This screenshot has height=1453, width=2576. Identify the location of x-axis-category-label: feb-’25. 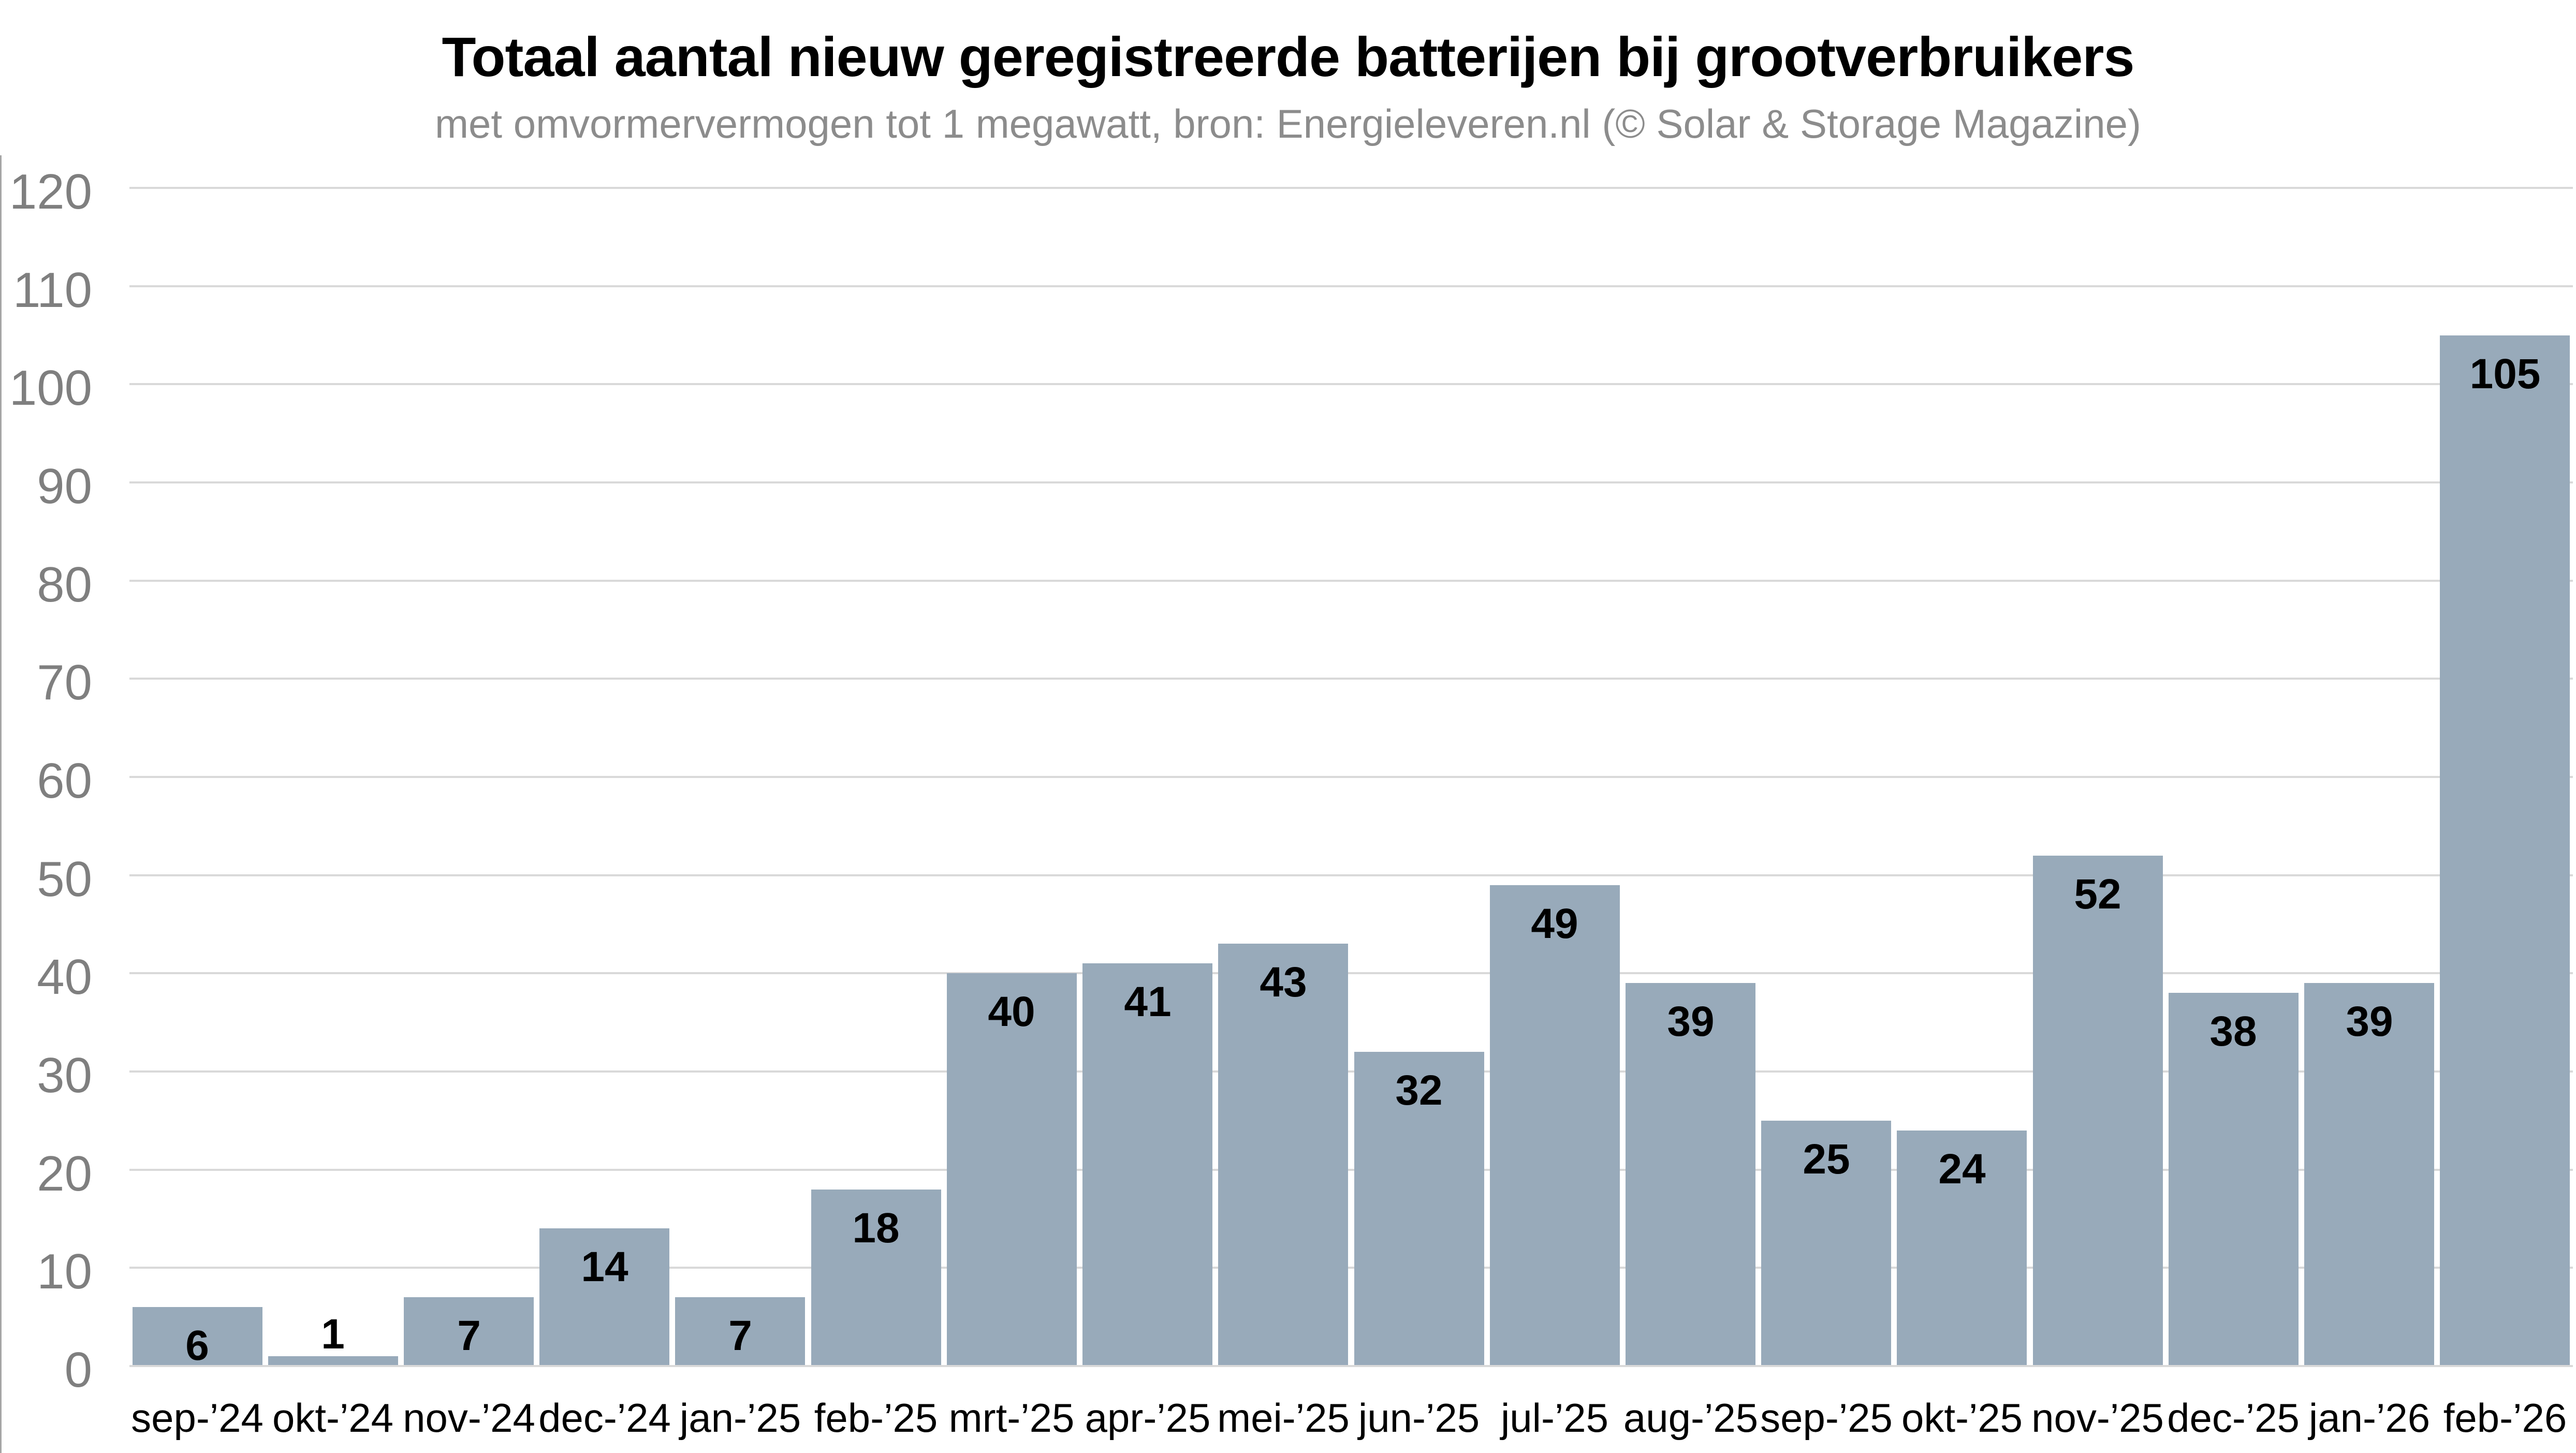
(876, 1418).